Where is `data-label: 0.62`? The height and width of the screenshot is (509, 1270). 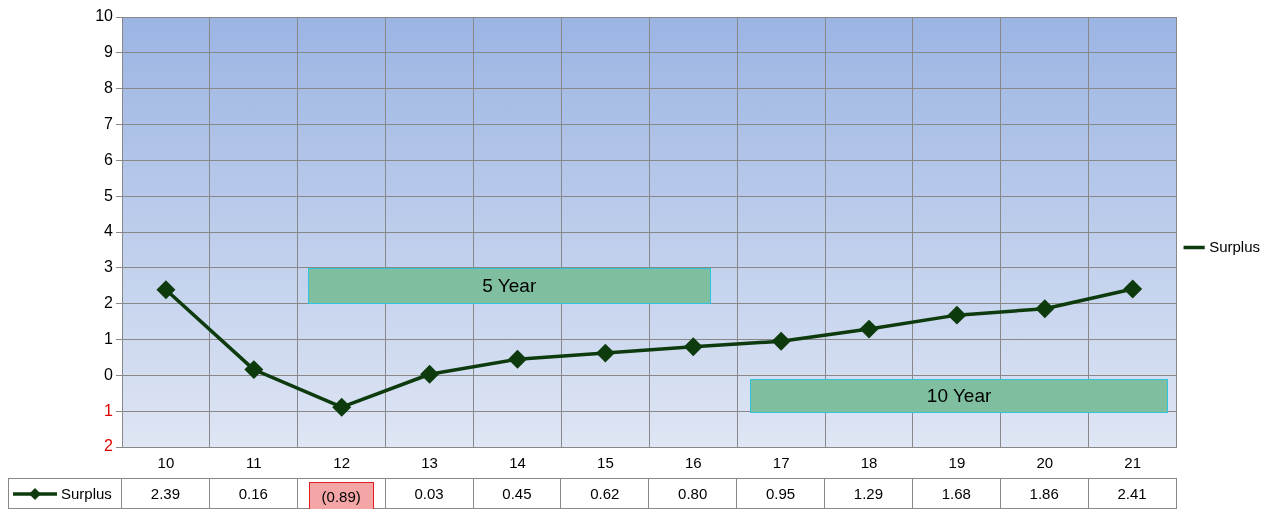
data-label: 0.62 is located at coordinates (605, 493).